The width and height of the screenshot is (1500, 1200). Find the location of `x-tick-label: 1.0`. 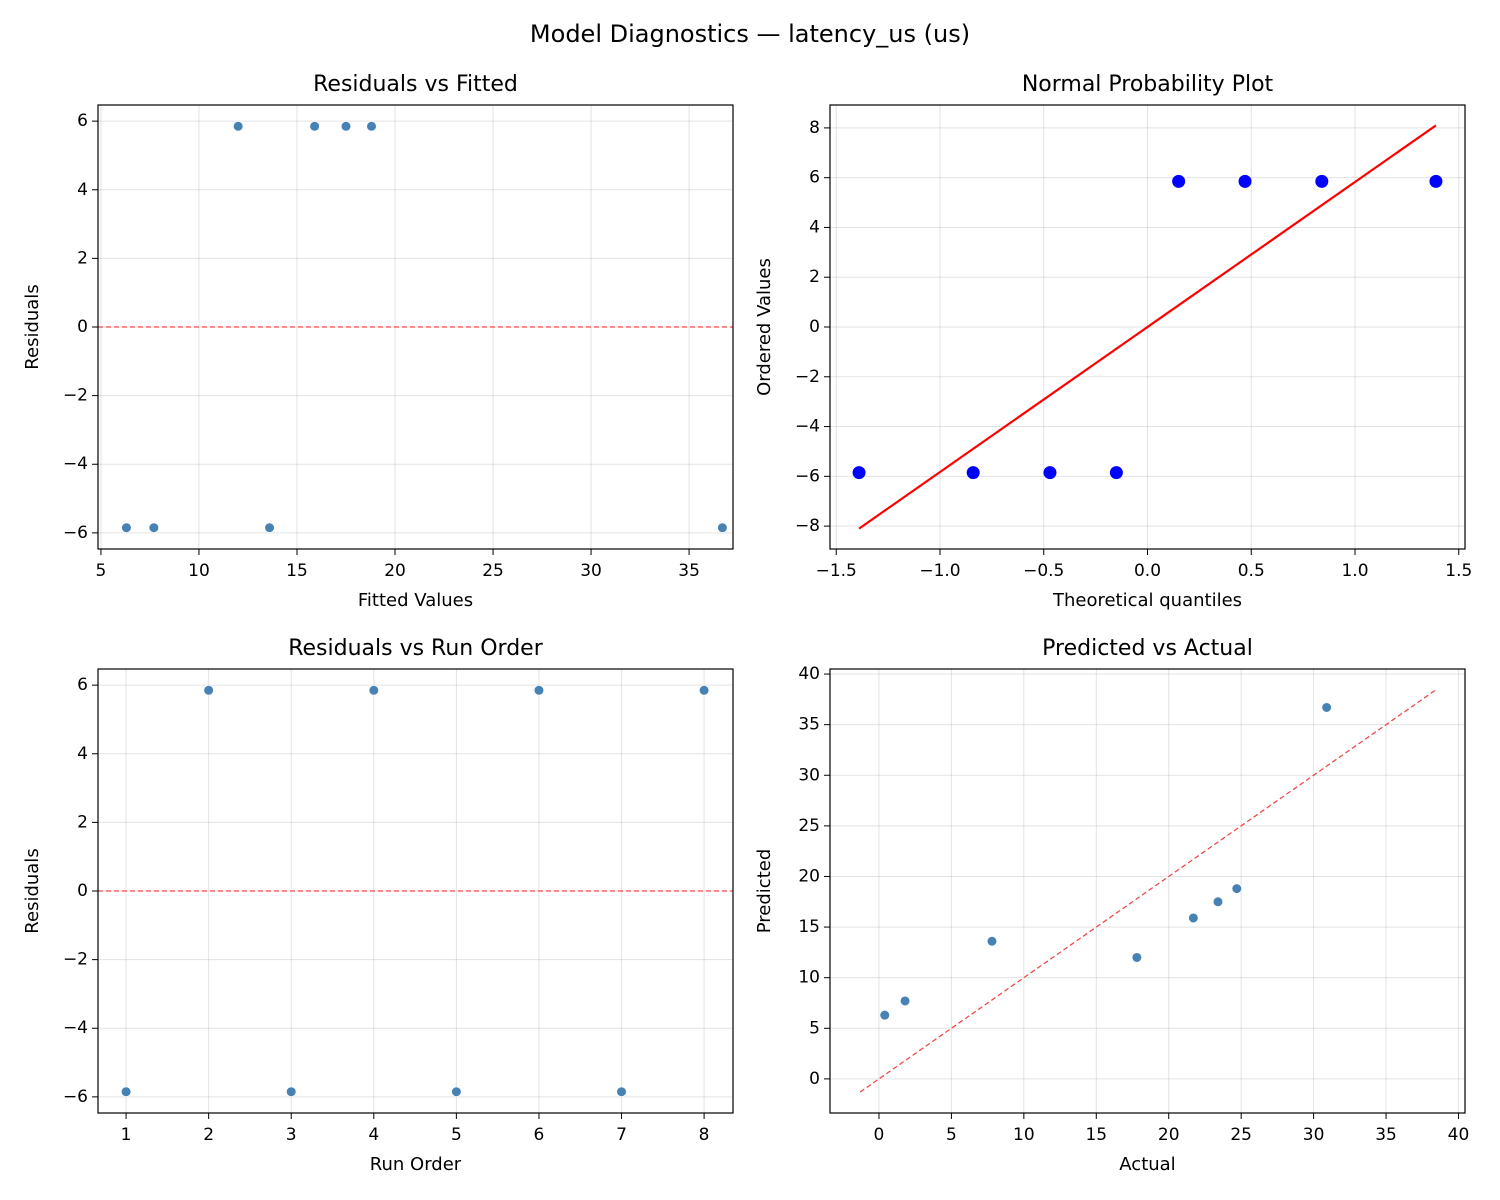

x-tick-label: 1.0 is located at coordinates (1354, 571).